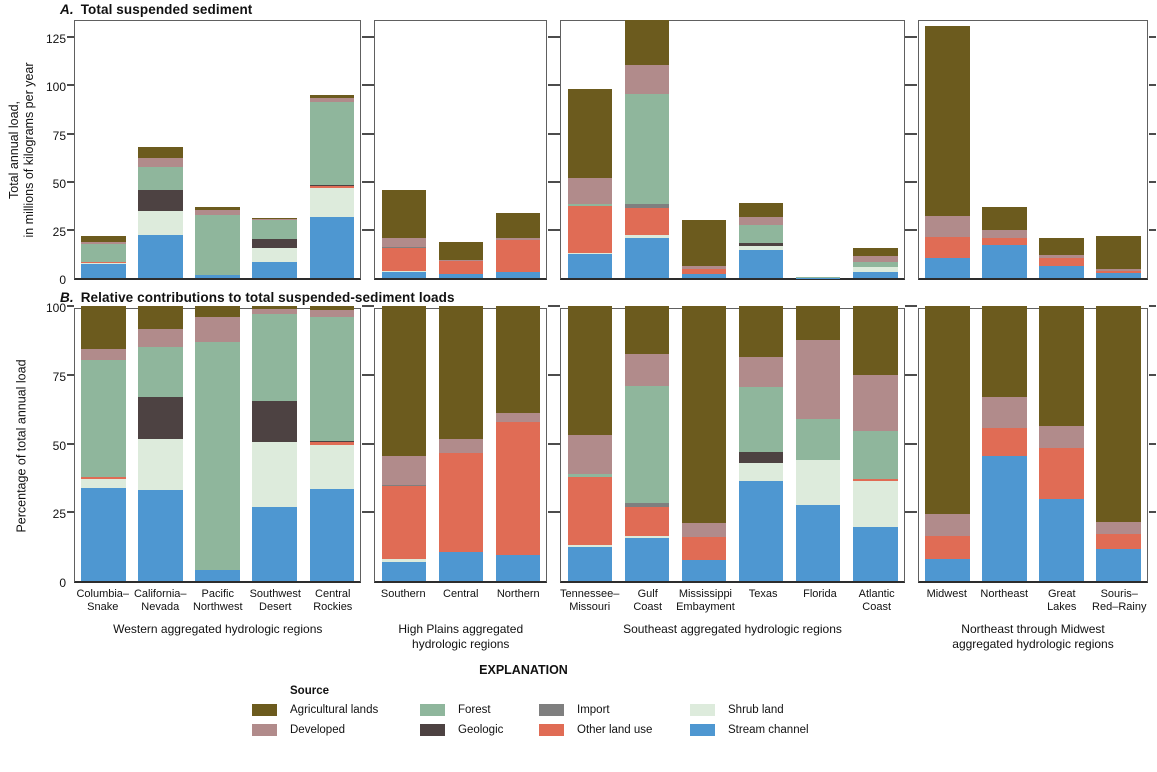  Describe the element at coordinates (62, 583) in the screenshot. I see `y-tick-label: 0` at that location.